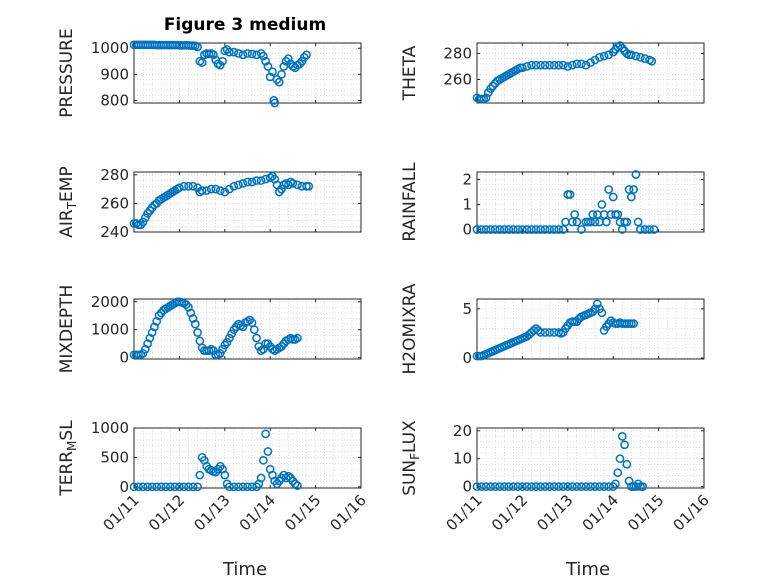 The height and width of the screenshot is (583, 778). Describe the element at coordinates (114, 175) in the screenshot. I see `y-tick-label: 280` at that location.